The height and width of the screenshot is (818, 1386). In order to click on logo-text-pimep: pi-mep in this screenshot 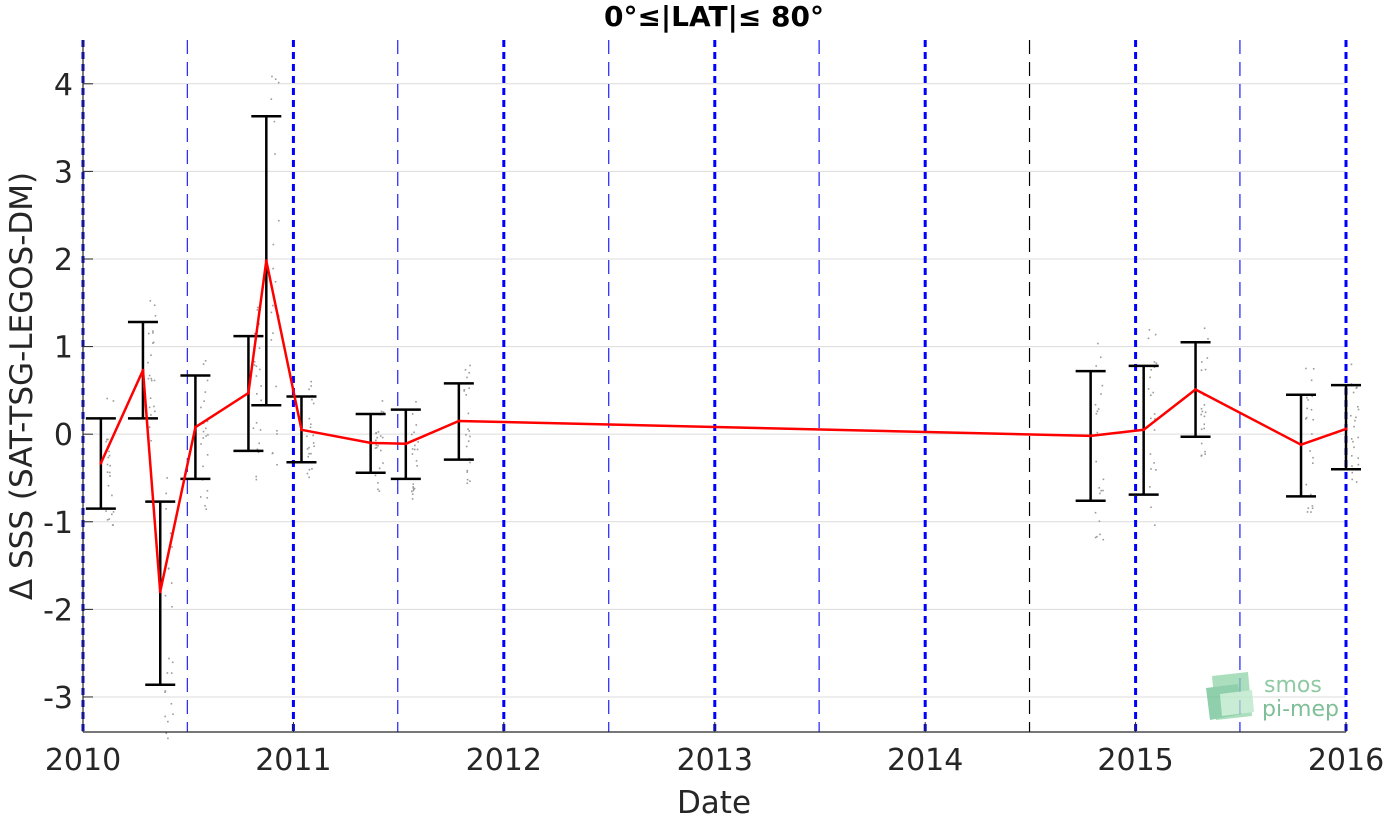, I will do `click(1300, 709)`.